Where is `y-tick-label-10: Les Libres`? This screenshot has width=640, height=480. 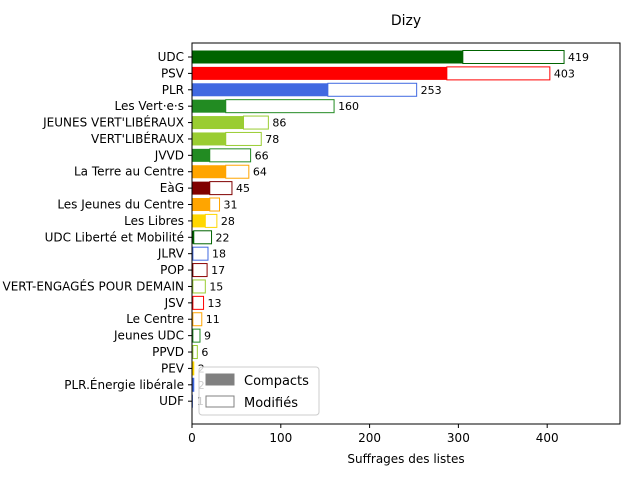 y-tick-label-10: Les Libres is located at coordinates (154, 221).